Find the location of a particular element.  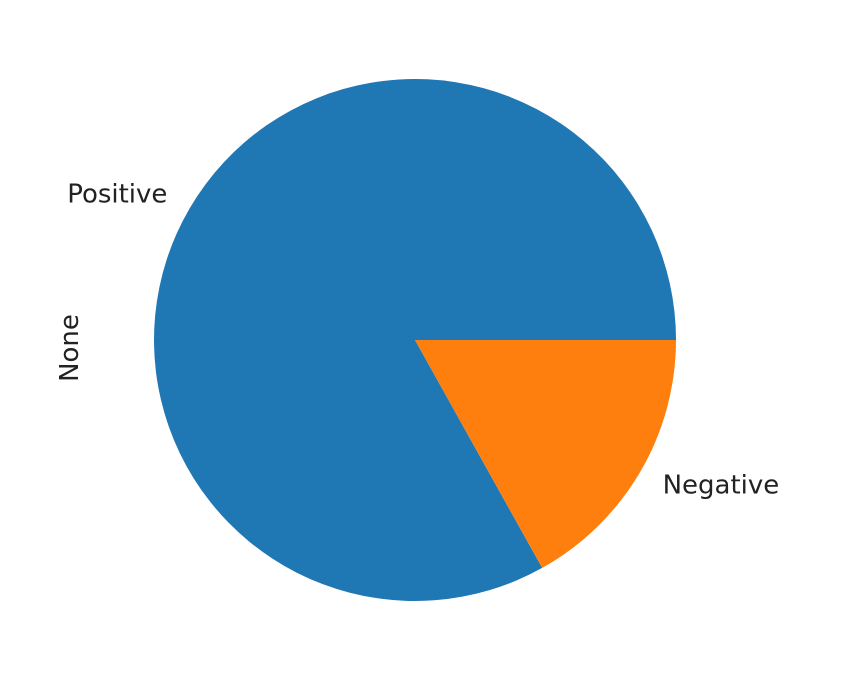

pie-slice-negative is located at coordinates (545, 454).